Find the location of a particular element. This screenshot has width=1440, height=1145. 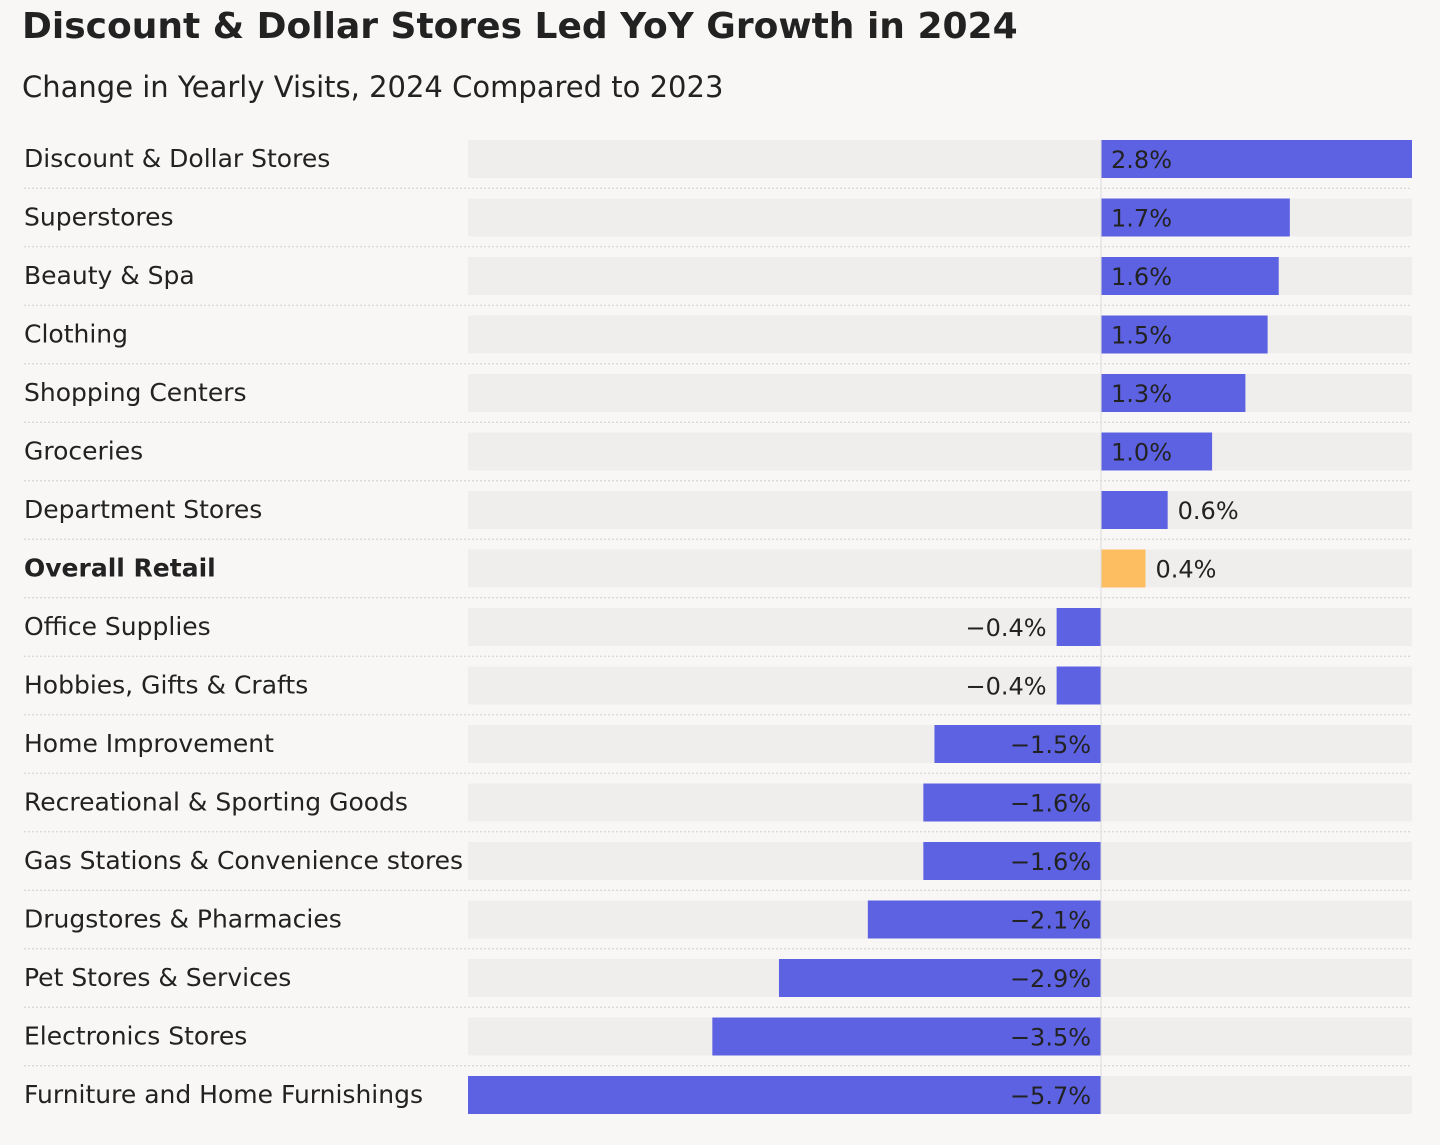

category-label: Pet Stores & Services is located at coordinates (157, 977).